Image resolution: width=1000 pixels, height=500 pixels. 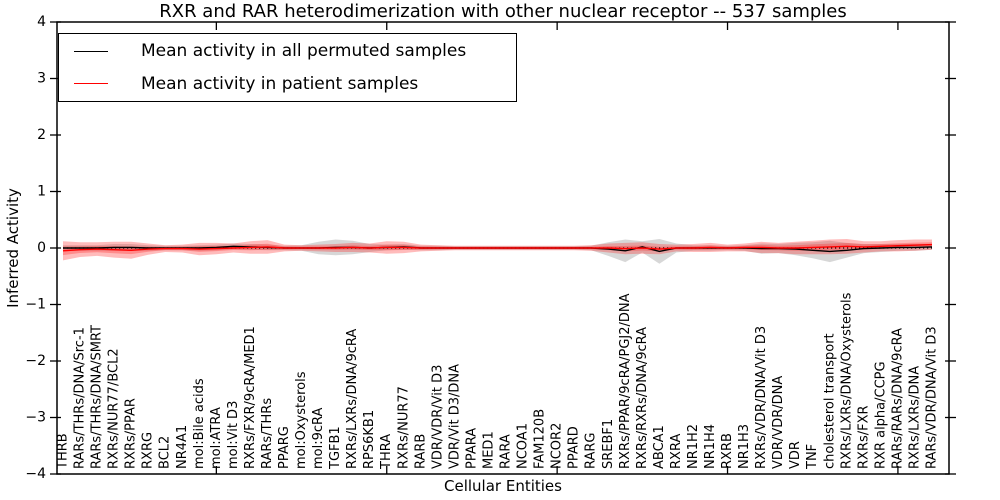 What do you see at coordinates (41, 79) in the screenshot?
I see `y-tick-label: 3` at bounding box center [41, 79].